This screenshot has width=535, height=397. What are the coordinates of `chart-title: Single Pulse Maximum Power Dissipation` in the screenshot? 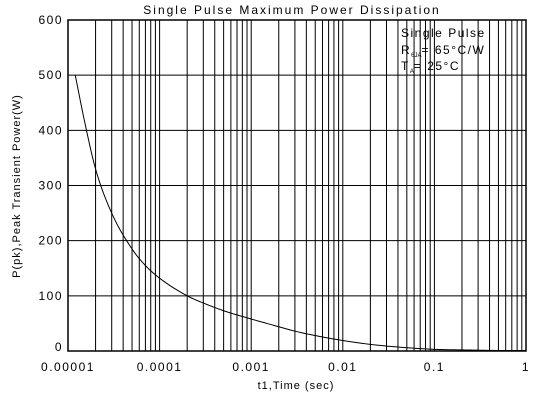 It's located at (291, 10).